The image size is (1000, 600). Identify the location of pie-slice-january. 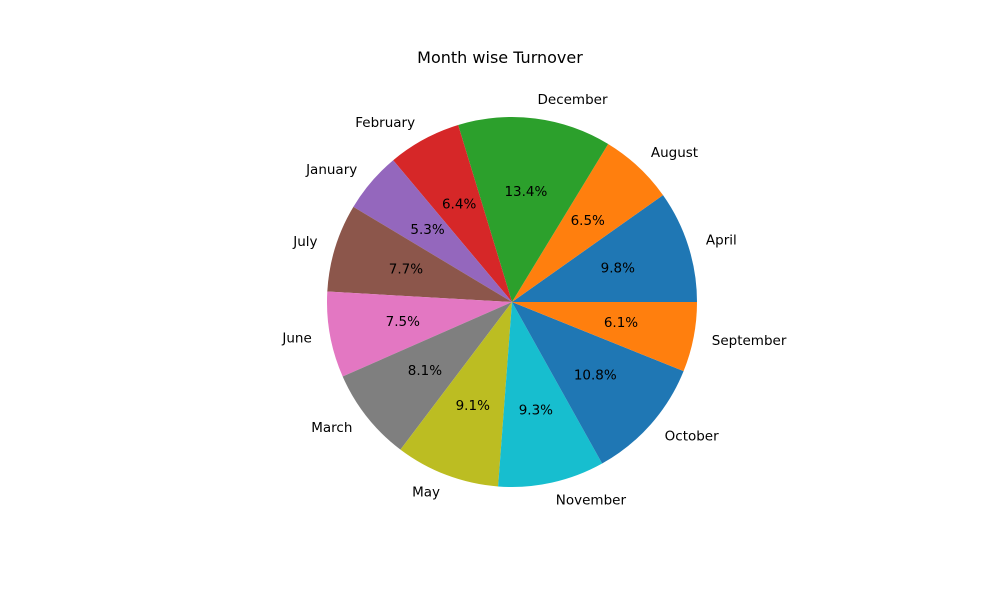
(432, 231).